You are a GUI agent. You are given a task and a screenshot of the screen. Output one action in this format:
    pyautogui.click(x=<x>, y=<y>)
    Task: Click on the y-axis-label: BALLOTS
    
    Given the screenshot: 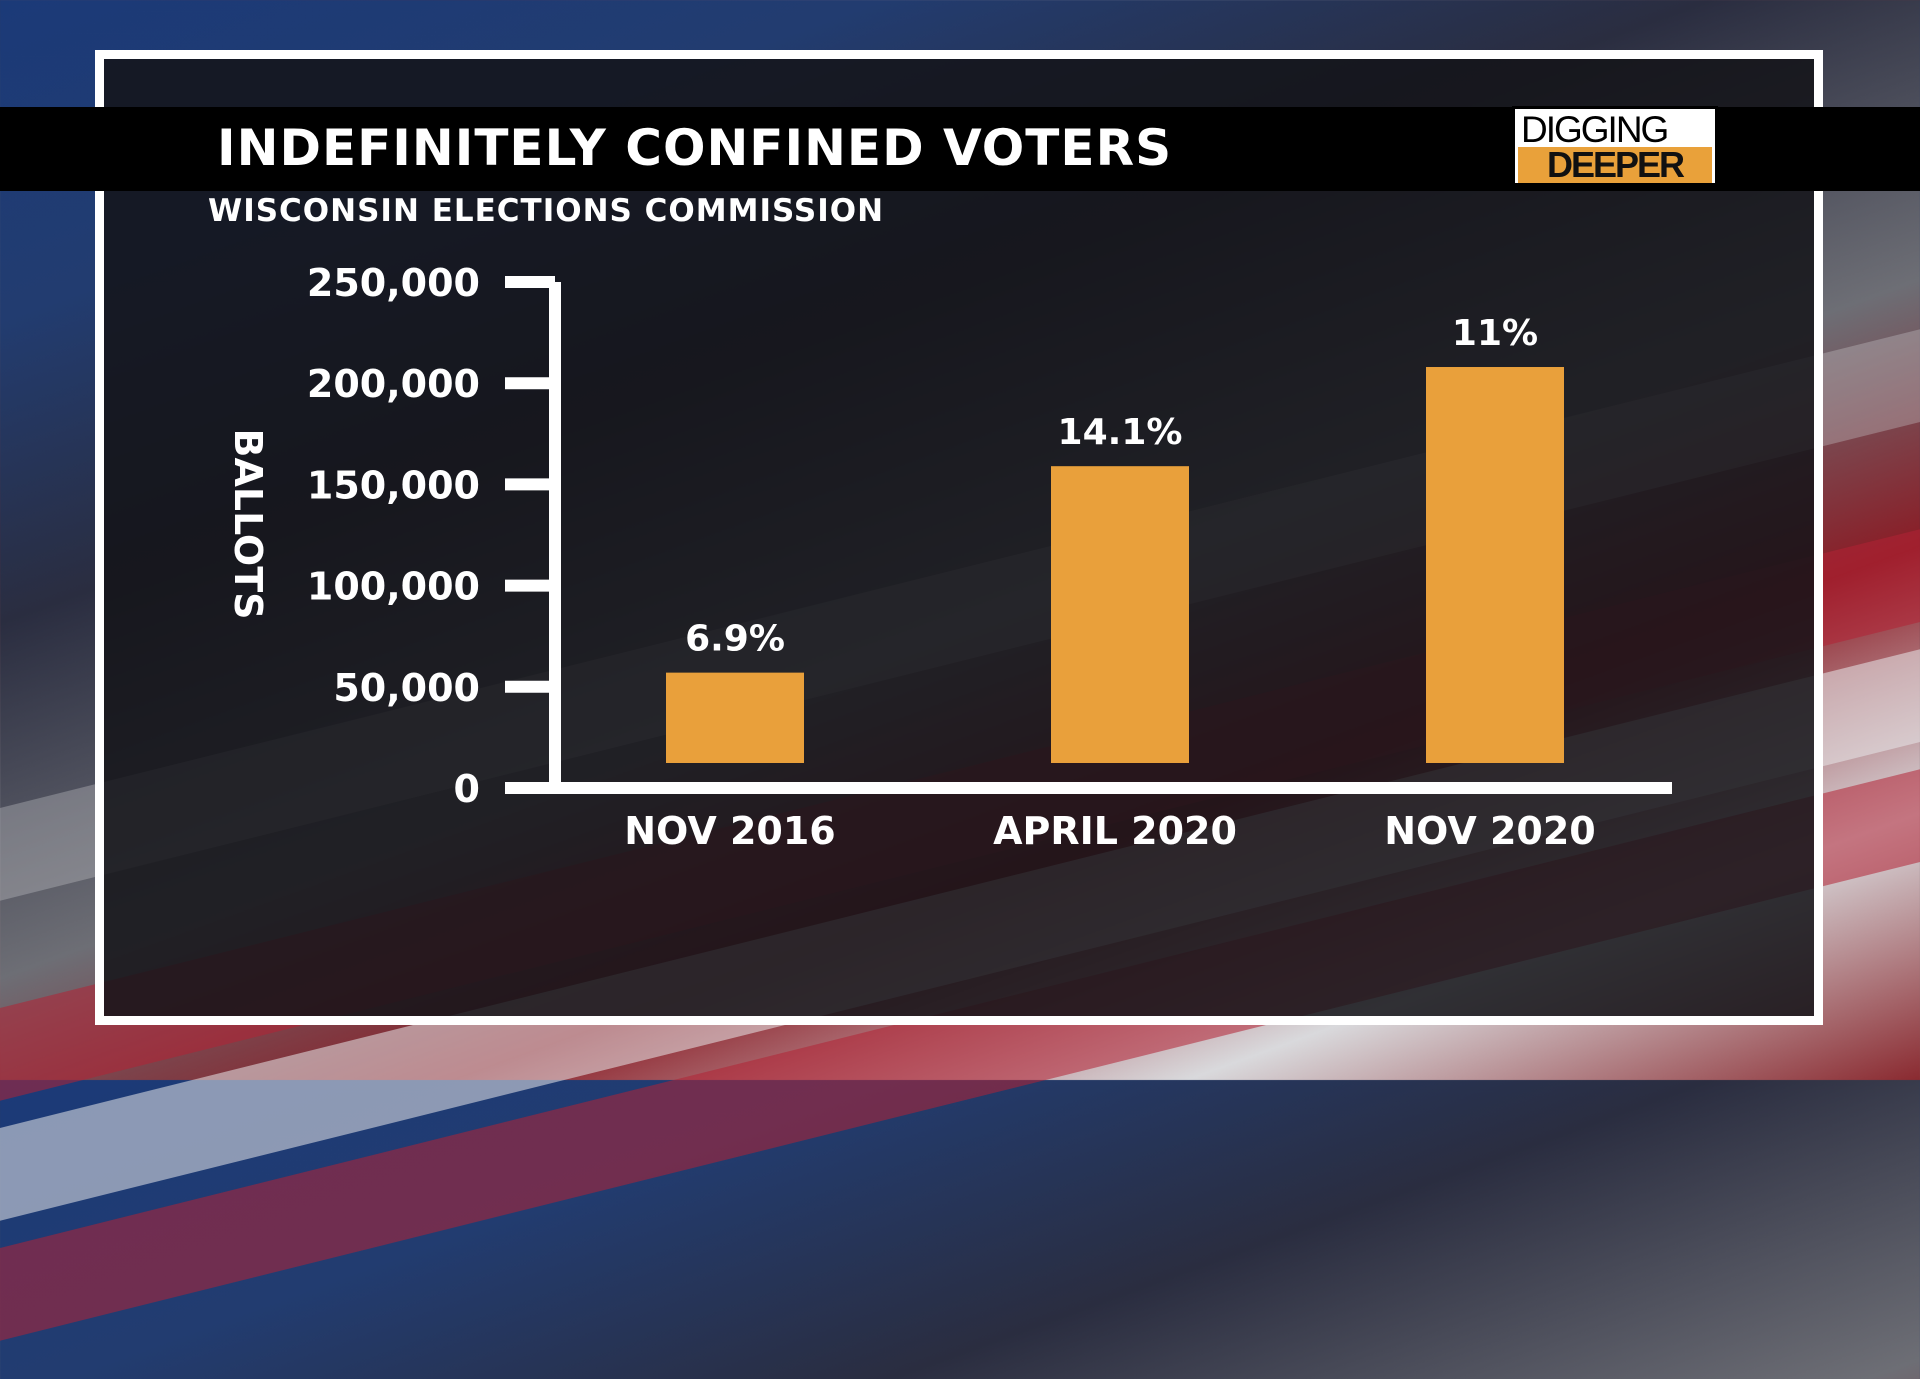 What is the action you would take?
    pyautogui.click(x=248, y=523)
    